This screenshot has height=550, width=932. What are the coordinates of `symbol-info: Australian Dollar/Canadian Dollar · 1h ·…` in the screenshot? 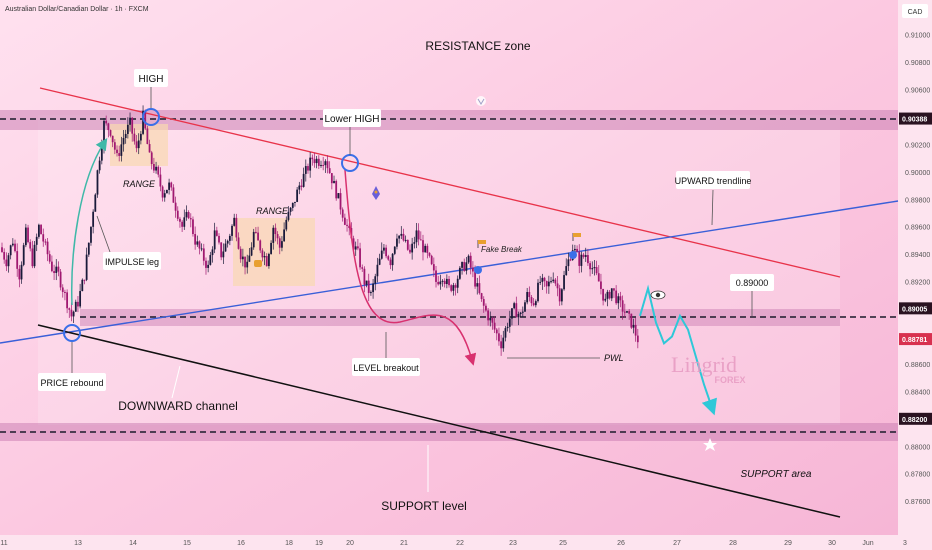 It's located at (77, 9).